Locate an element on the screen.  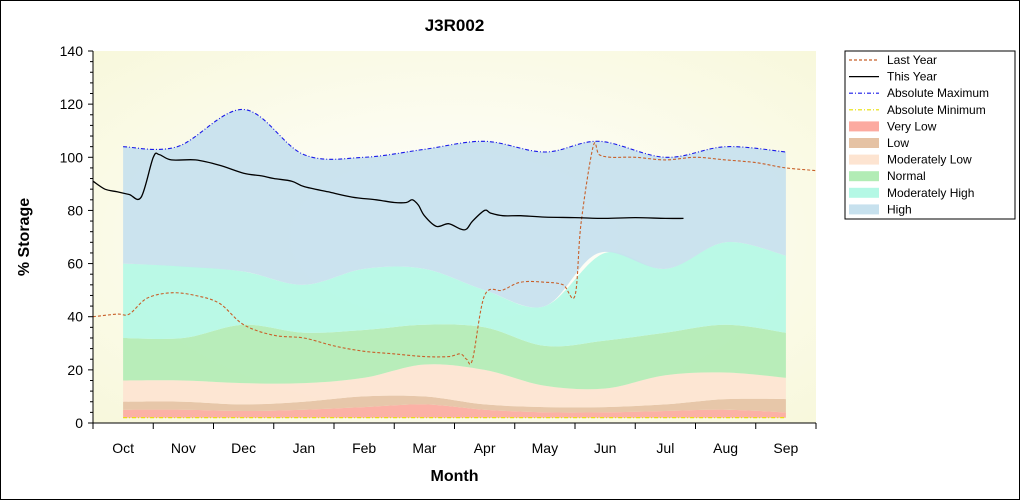
band-moderately-high is located at coordinates (454, 294).